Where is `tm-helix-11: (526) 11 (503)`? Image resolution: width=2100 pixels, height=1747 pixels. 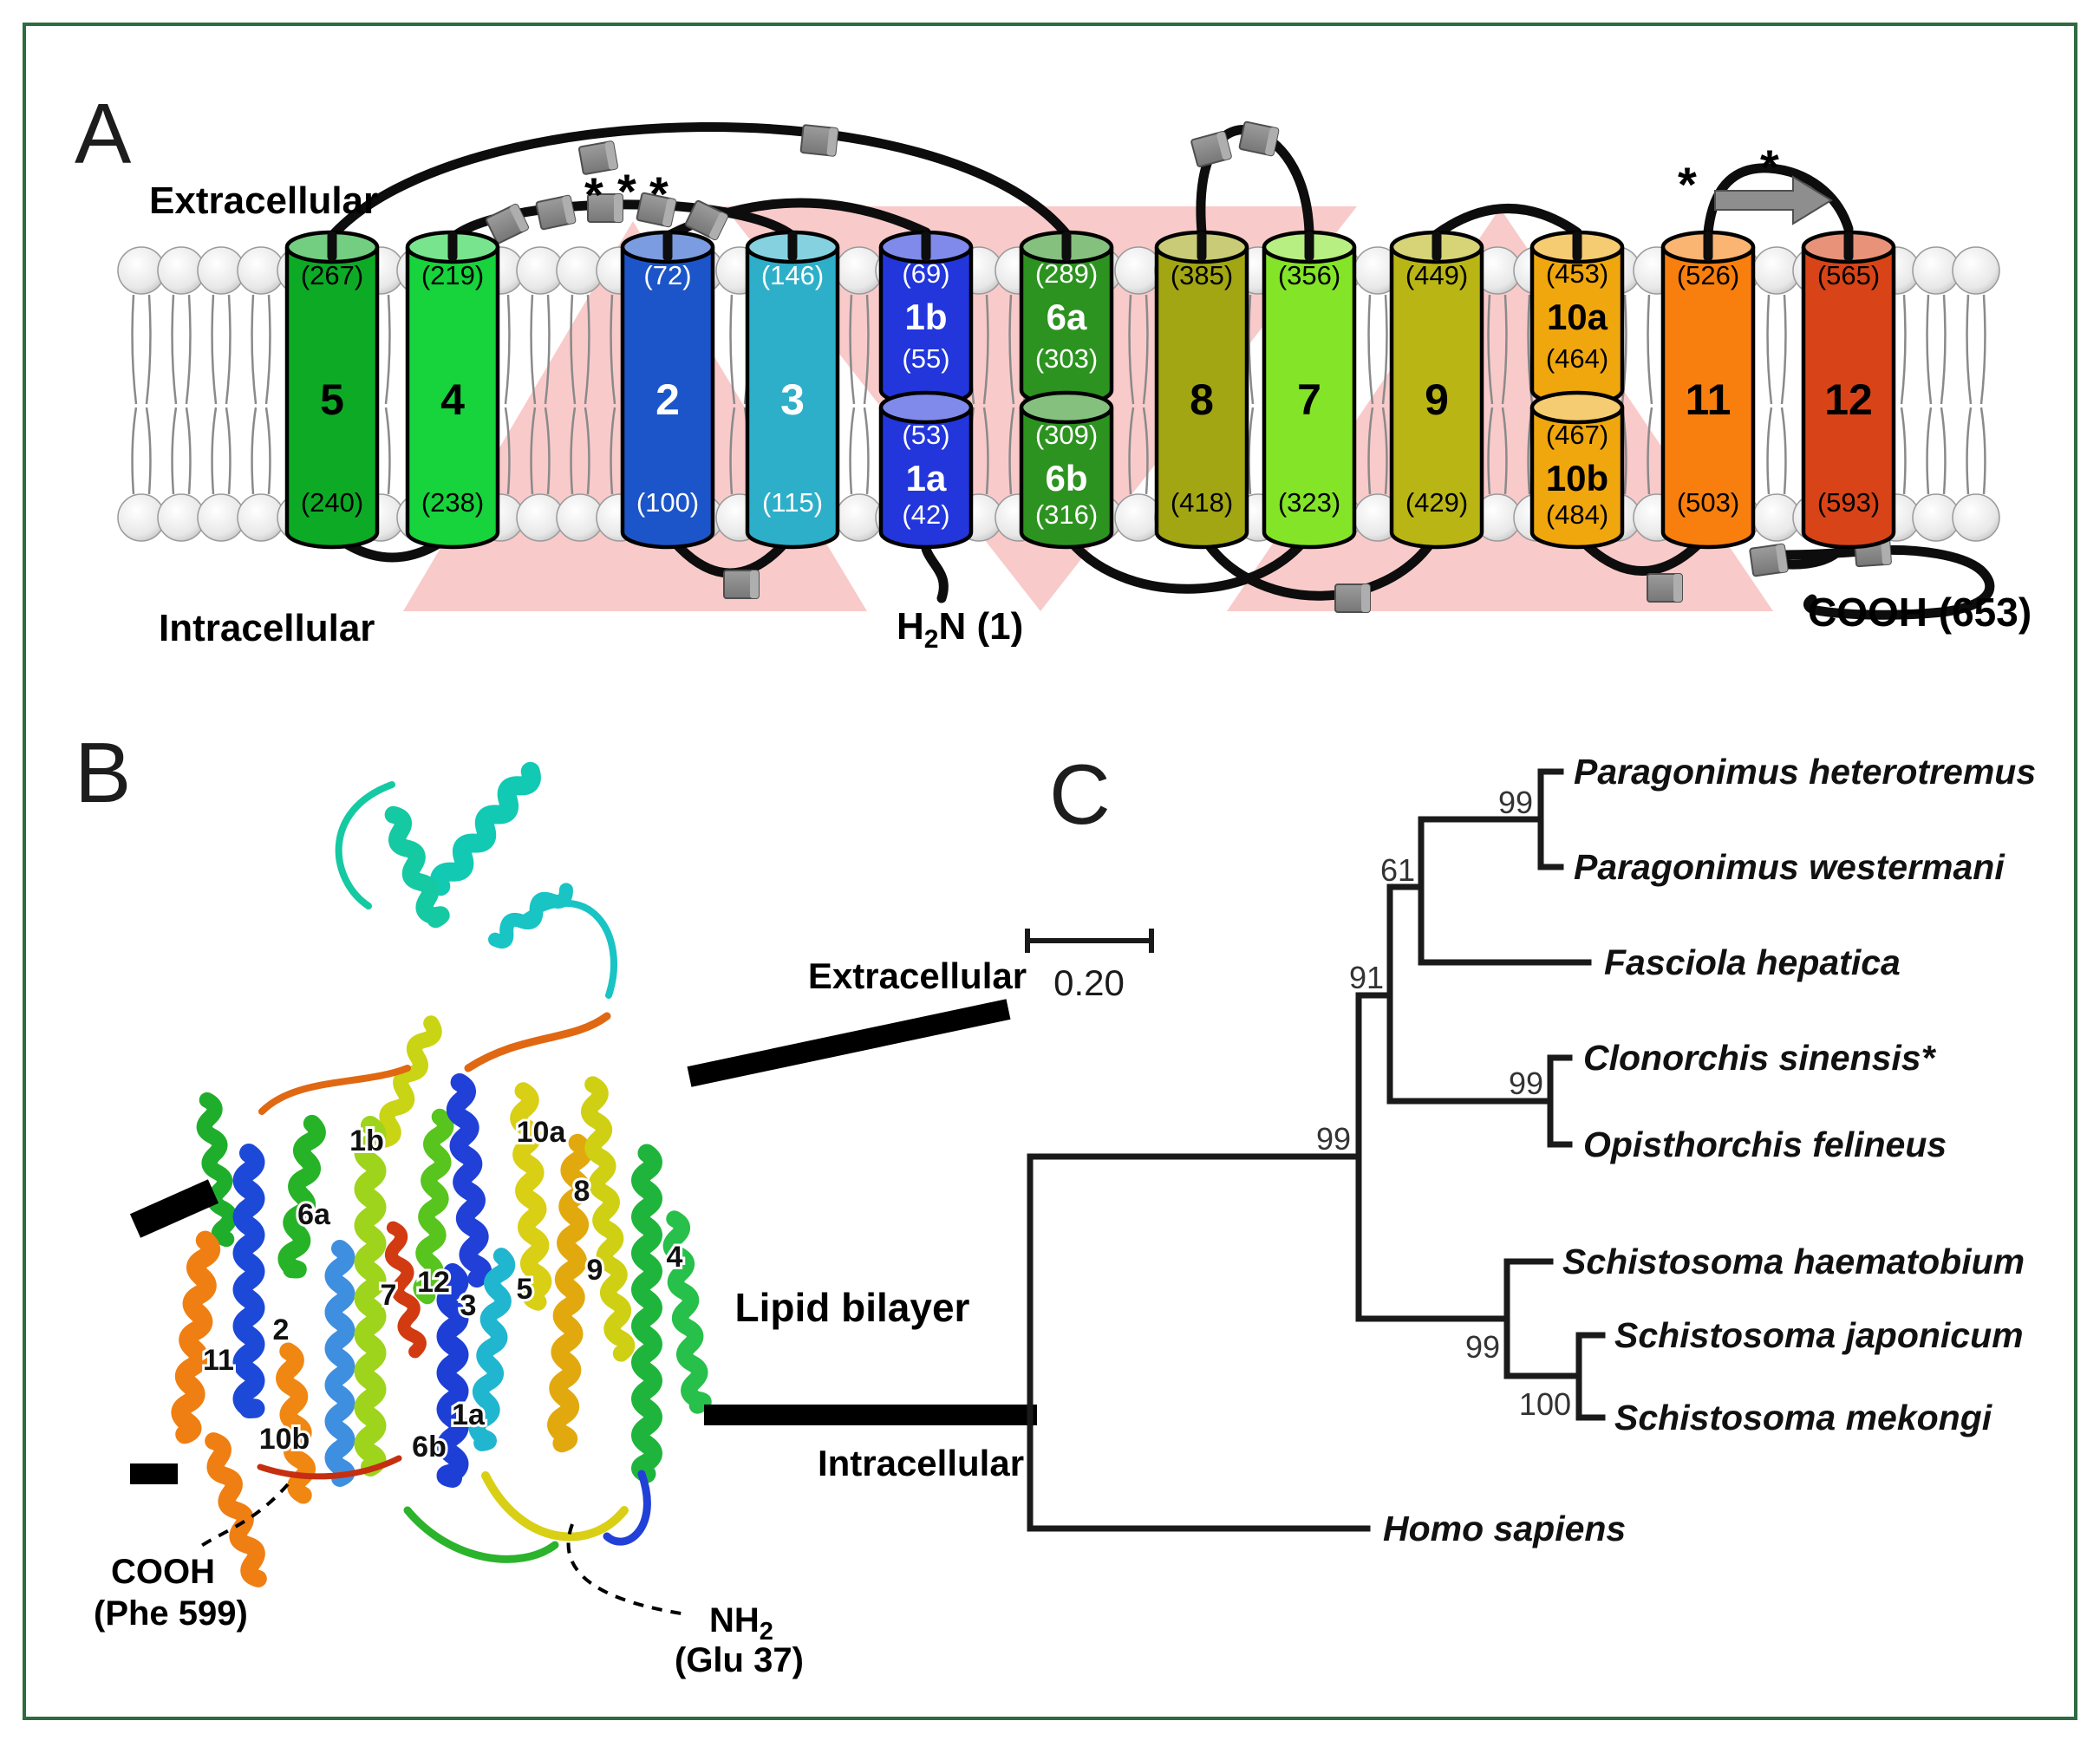
tm-helix-11: (526) 11 (503) is located at coordinates (1708, 390).